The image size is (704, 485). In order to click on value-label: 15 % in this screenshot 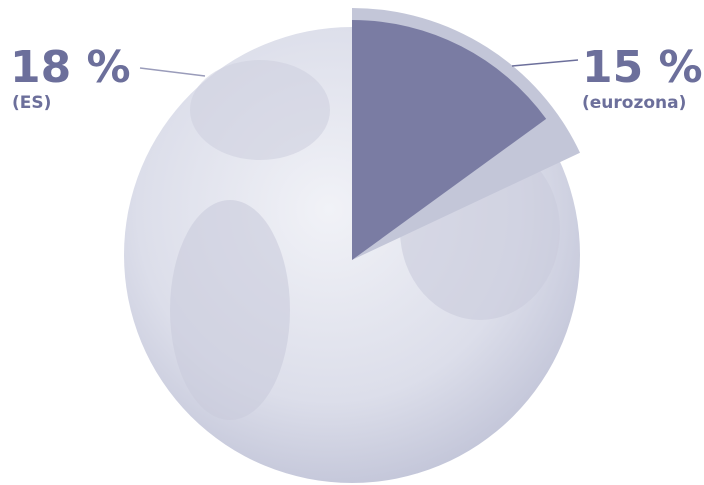, I will do `click(642, 67)`.